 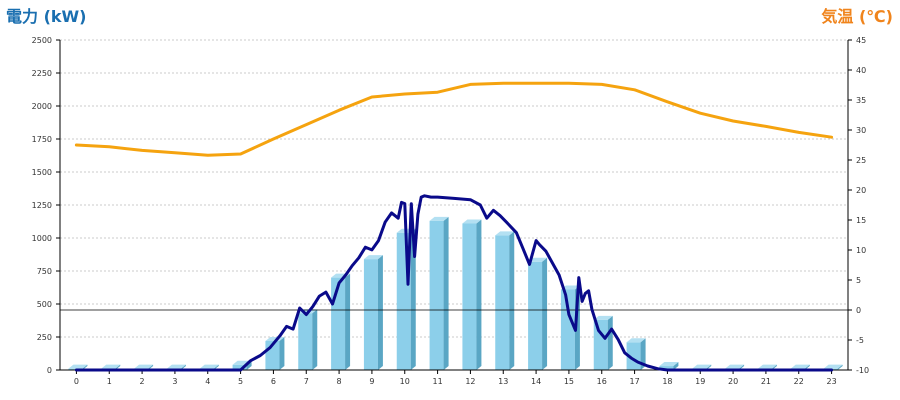 I want to click on right-tick-label: 20, so click(x=861, y=190).